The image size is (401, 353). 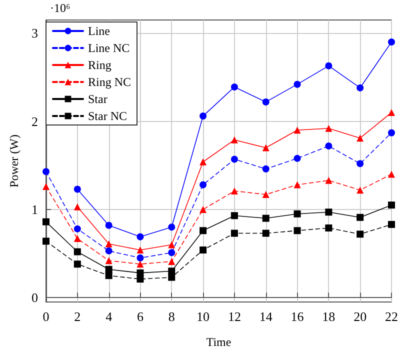 I want to click on legend-label: Ring, so click(x=100, y=65).